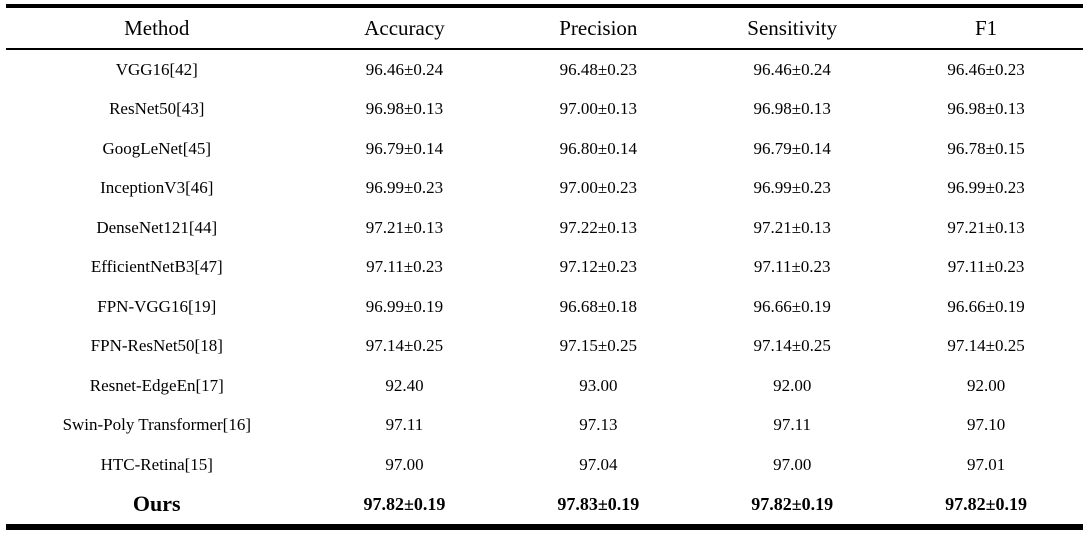  I want to click on value-cell: 96.68±0.18, so click(598, 306).